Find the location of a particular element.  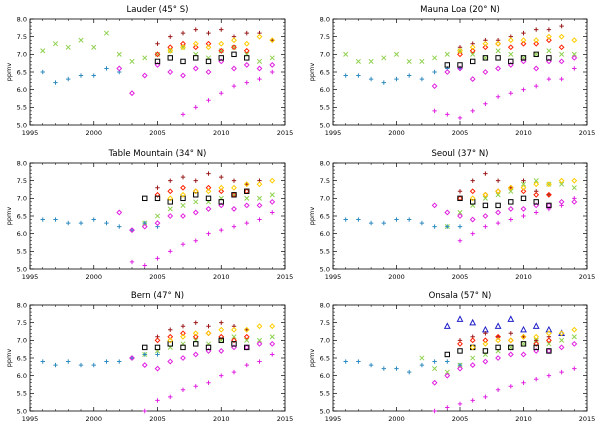

series-9-diamond is located at coordinates (523, 338).